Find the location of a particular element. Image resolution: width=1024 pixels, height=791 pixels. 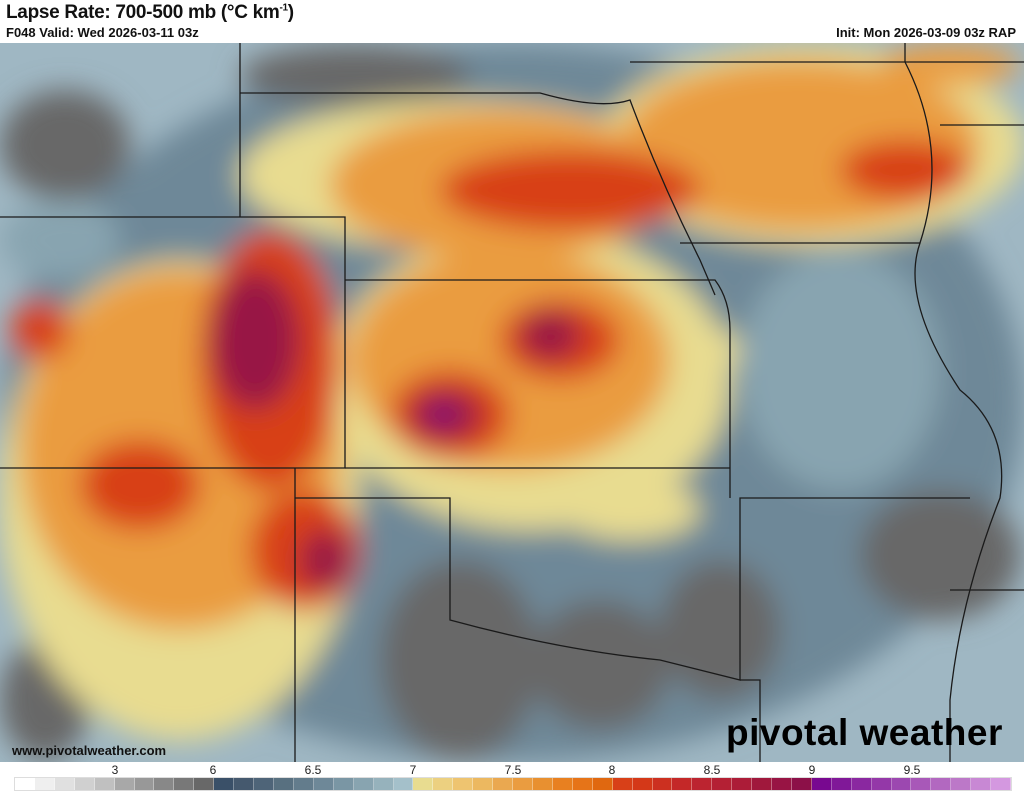

colorbar-tick-label: 9 is located at coordinates (812, 770).